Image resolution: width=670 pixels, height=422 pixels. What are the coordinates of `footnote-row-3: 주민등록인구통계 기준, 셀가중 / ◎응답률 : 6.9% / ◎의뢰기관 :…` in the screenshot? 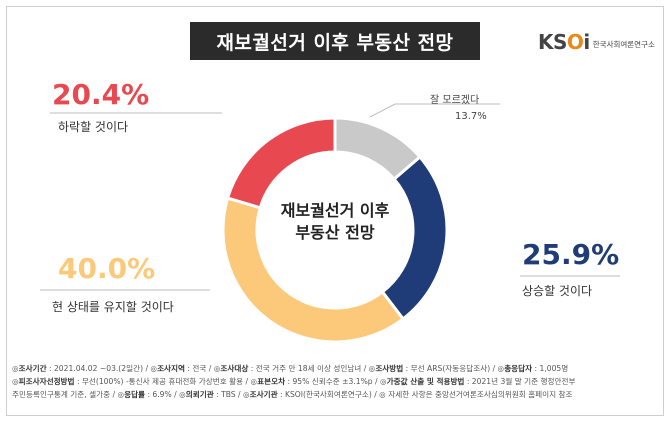 It's located at (292, 394).